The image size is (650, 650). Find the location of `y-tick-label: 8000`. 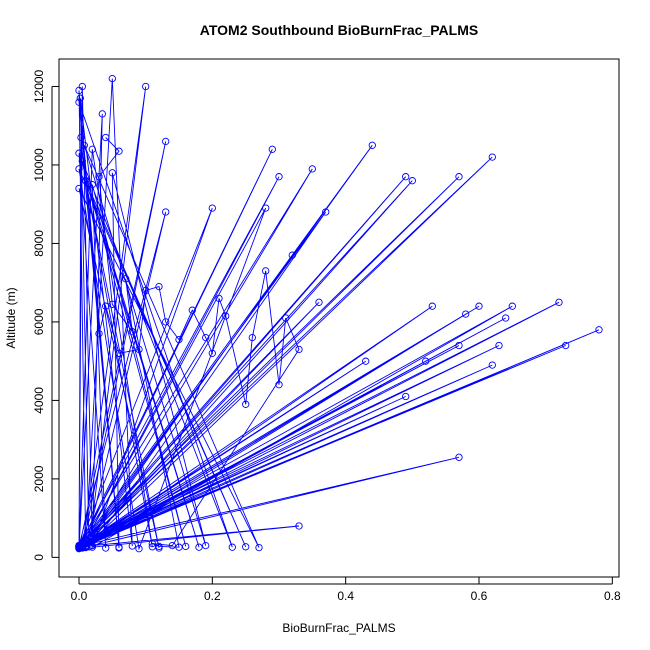

y-tick-label: 8000 is located at coordinates (39, 243).